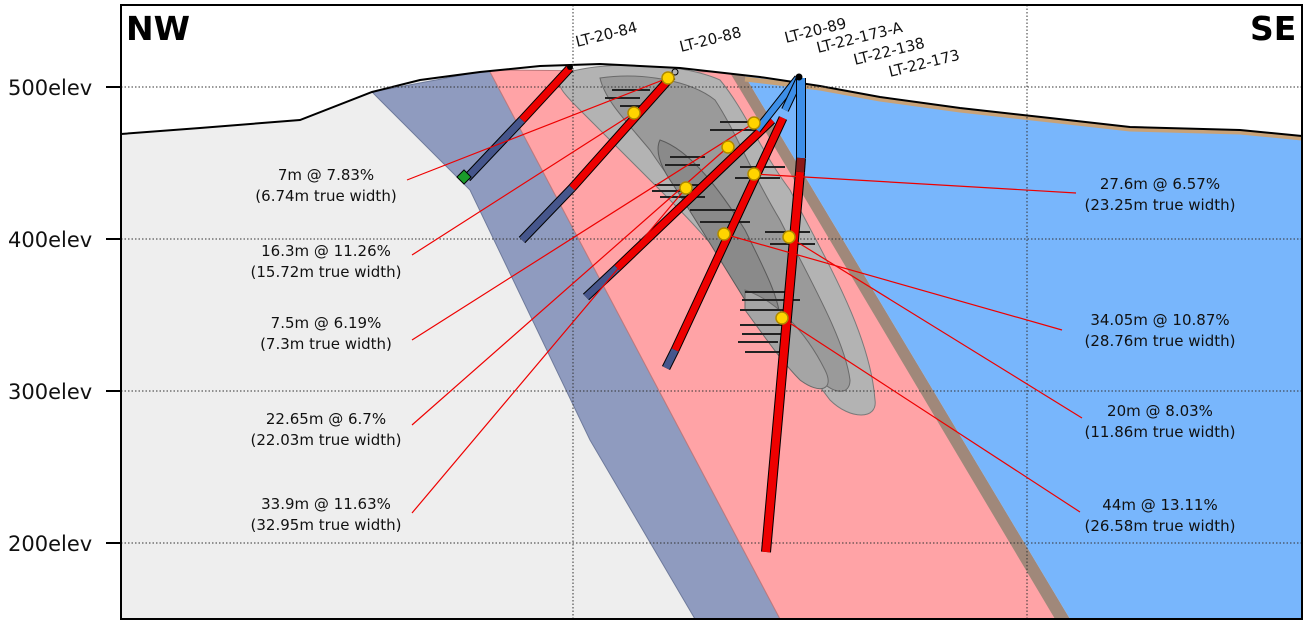 Image resolution: width=1307 pixels, height=624 pixels. I want to click on topographic-surface, so click(711, 99).